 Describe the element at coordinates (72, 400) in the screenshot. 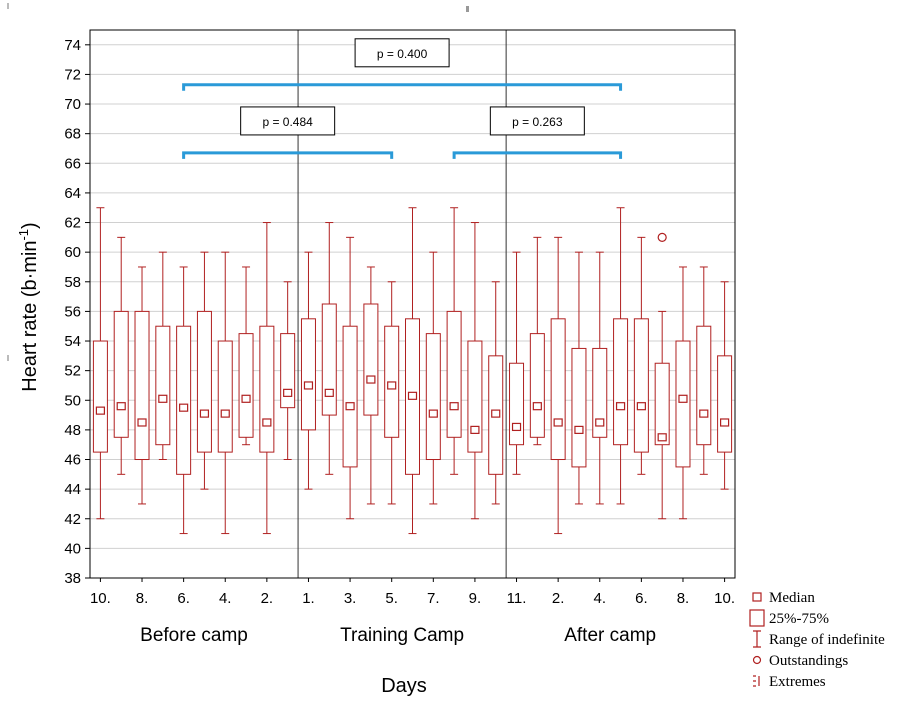

I see `y-tick-label: 50` at that location.